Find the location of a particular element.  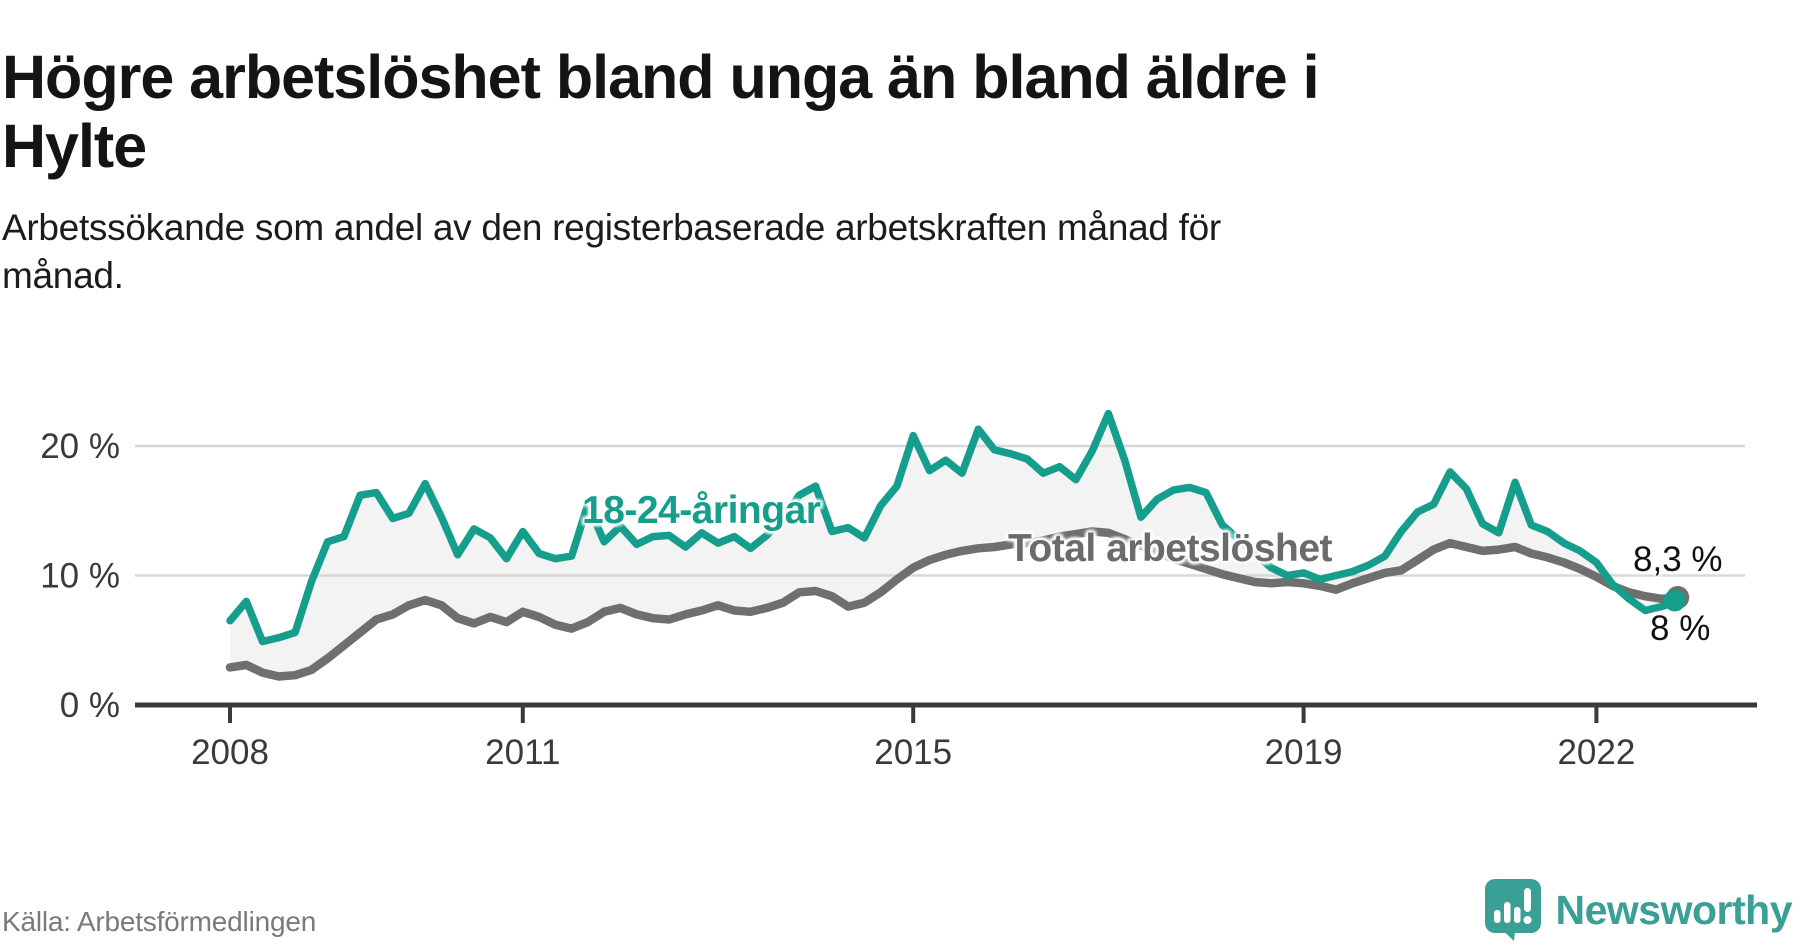

x-tick-label-2008: 2008 is located at coordinates (230, 752).